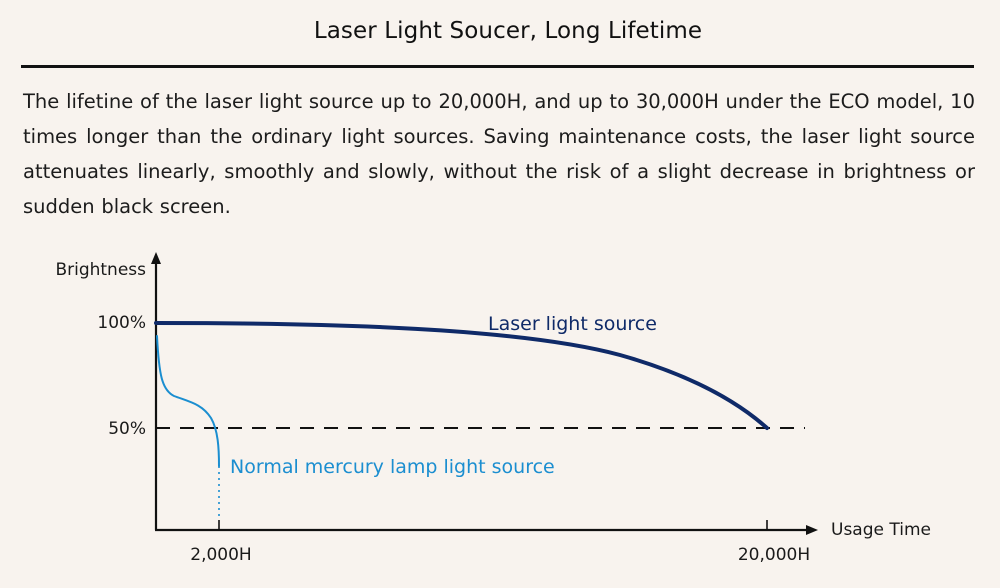 This screenshot has width=1000, height=588. I want to click on x-axis-arrow, so click(812, 530).